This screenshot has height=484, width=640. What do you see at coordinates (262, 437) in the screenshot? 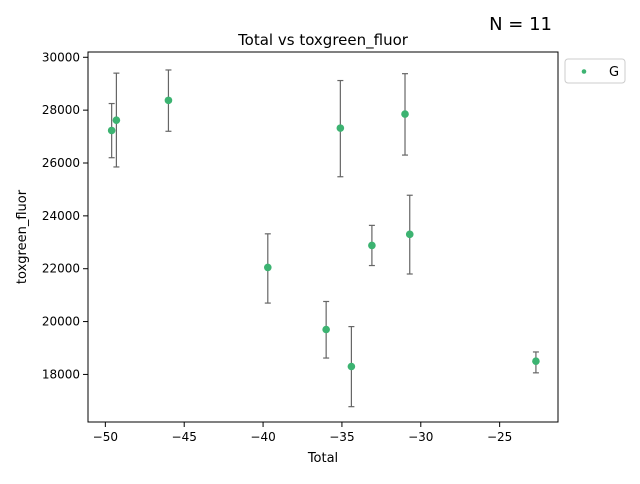
I see `x-tick-label: −40` at bounding box center [262, 437].